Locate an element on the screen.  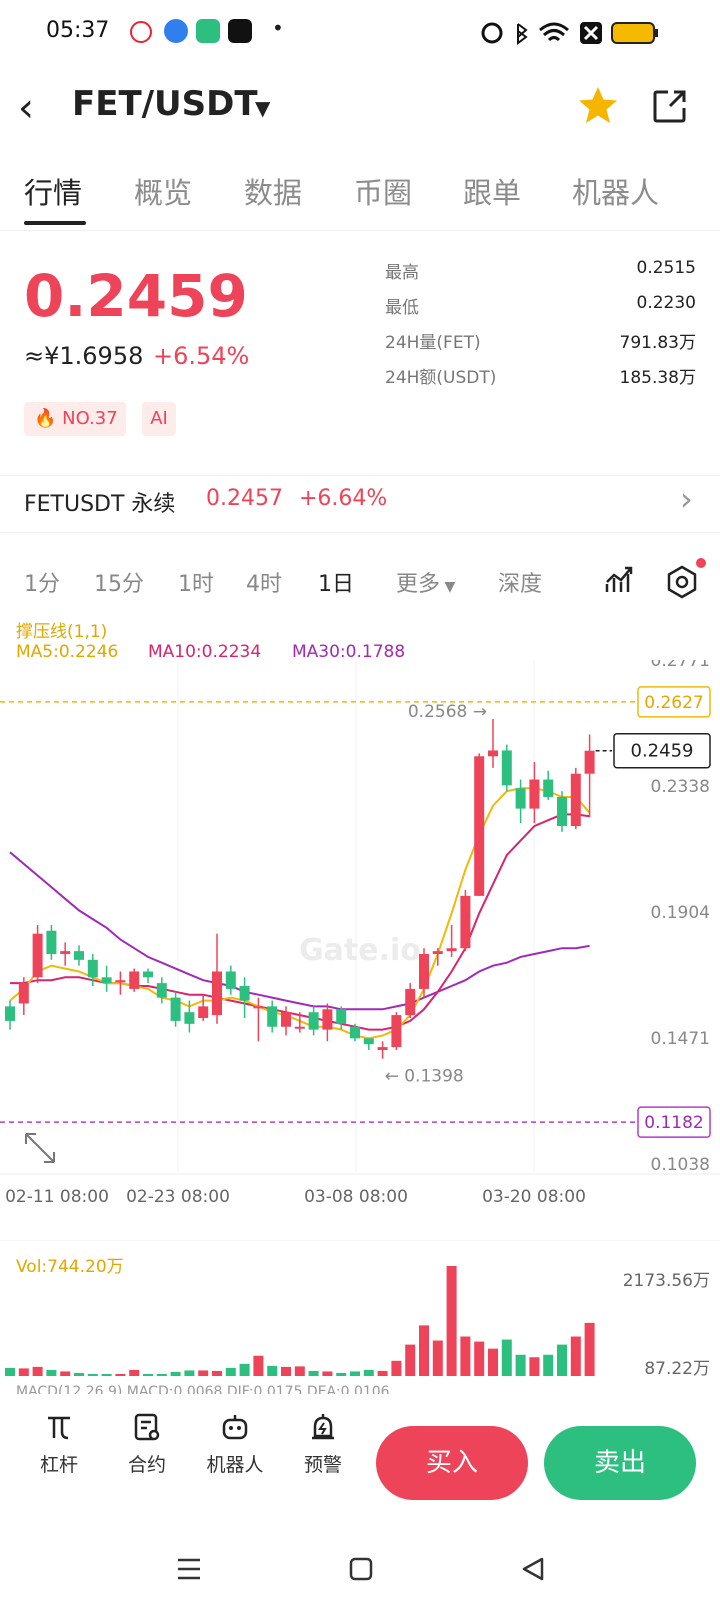
volume-chart: 2173.56万 87.22万 is located at coordinates (360, 1310).